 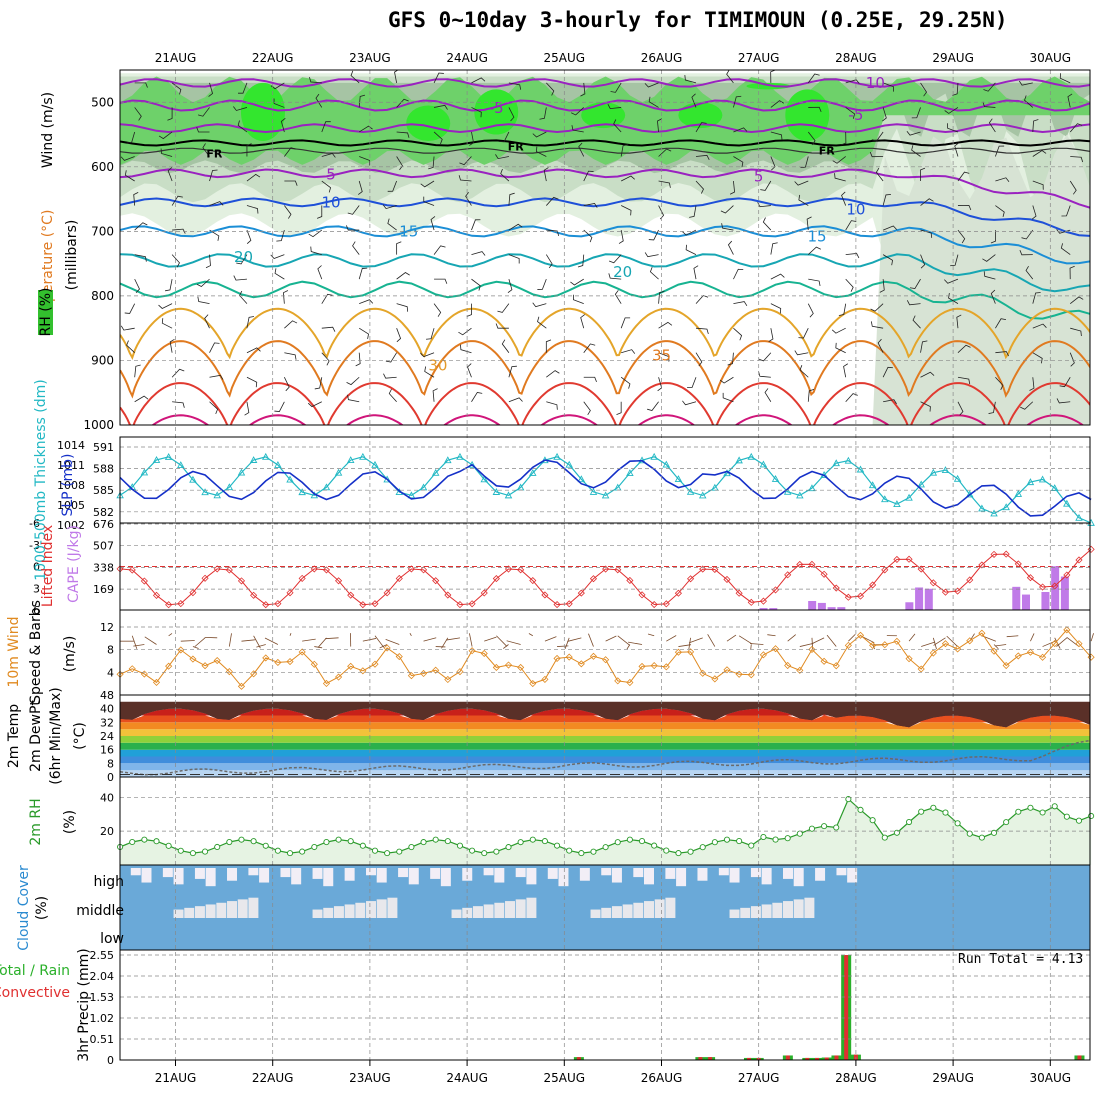 I want to click on temperature-panel, so click(x=605, y=739).